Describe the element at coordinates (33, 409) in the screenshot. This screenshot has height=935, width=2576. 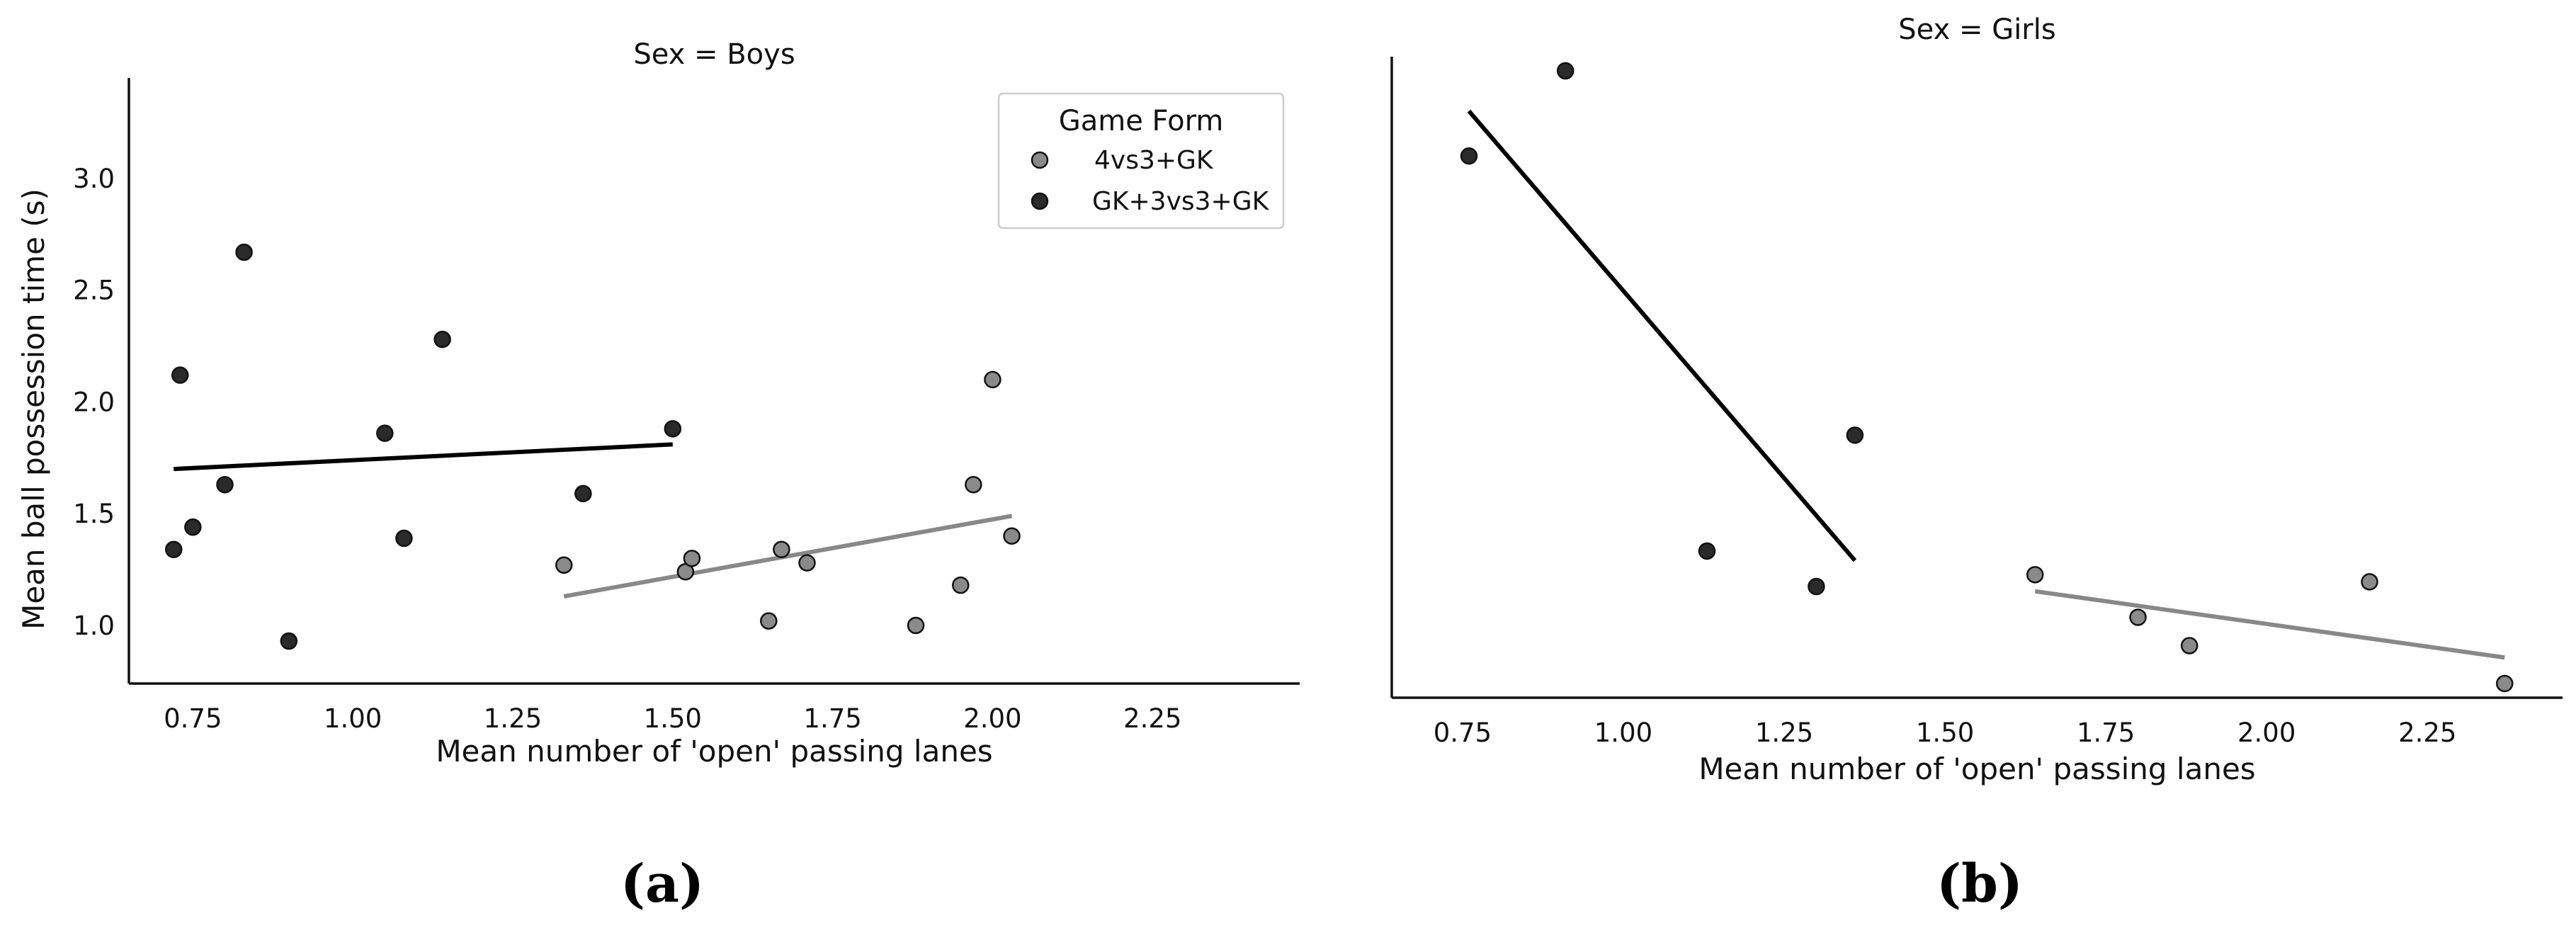
I see `y-axis-label: Mean ball possession time (s)` at that location.